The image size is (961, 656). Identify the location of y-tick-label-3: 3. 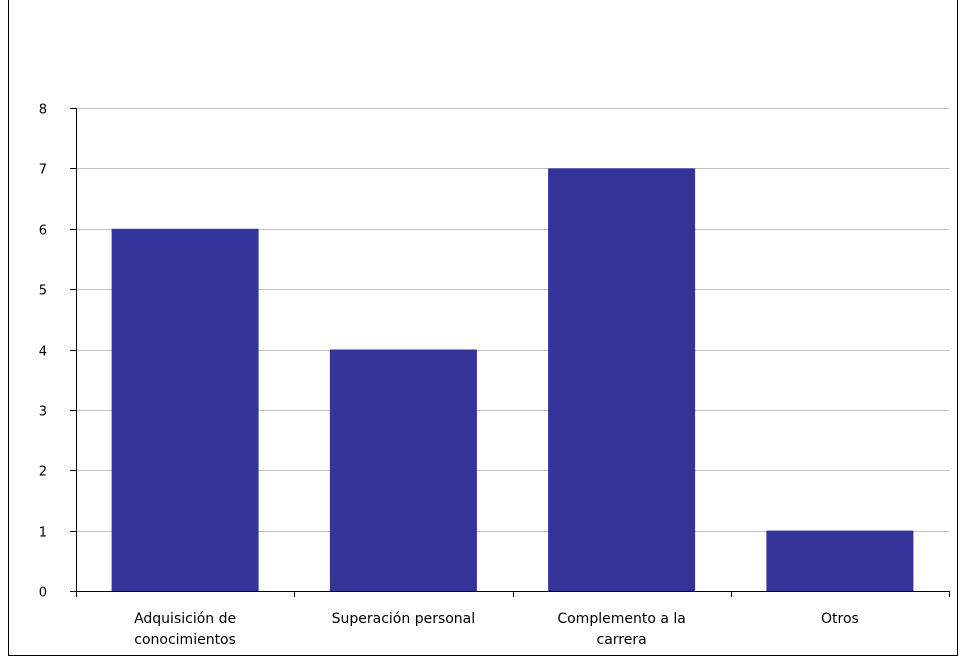
(43, 412).